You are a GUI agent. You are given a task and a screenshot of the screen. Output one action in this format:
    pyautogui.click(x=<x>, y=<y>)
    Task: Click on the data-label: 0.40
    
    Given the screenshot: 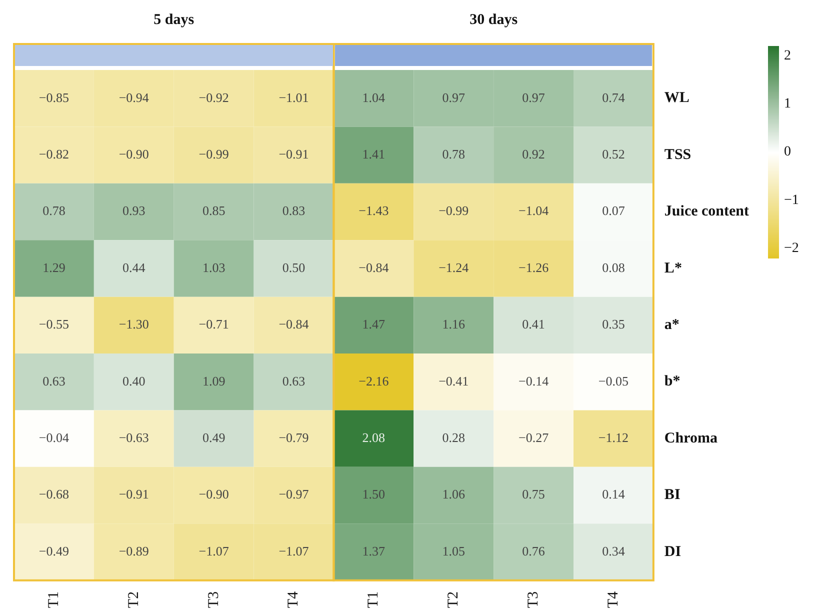 What is the action you would take?
    pyautogui.click(x=134, y=380)
    